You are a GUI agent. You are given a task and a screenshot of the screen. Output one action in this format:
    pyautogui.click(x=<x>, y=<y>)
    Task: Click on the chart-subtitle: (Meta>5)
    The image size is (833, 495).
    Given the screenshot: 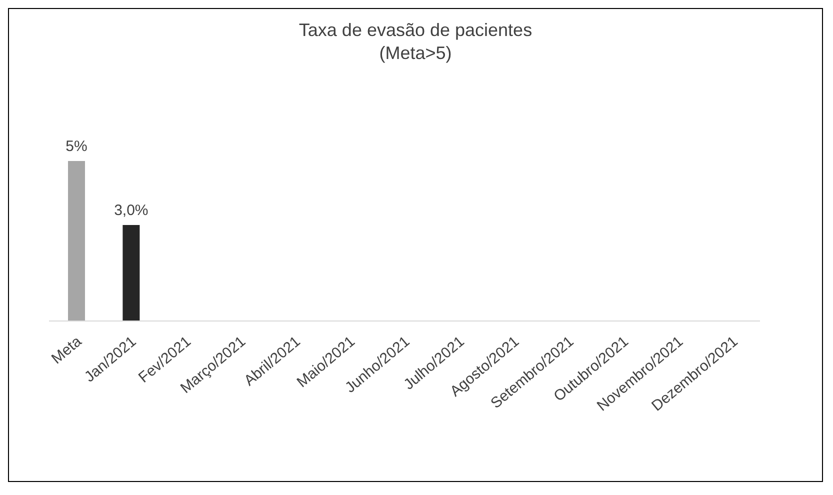 What is the action you would take?
    pyautogui.click(x=415, y=53)
    